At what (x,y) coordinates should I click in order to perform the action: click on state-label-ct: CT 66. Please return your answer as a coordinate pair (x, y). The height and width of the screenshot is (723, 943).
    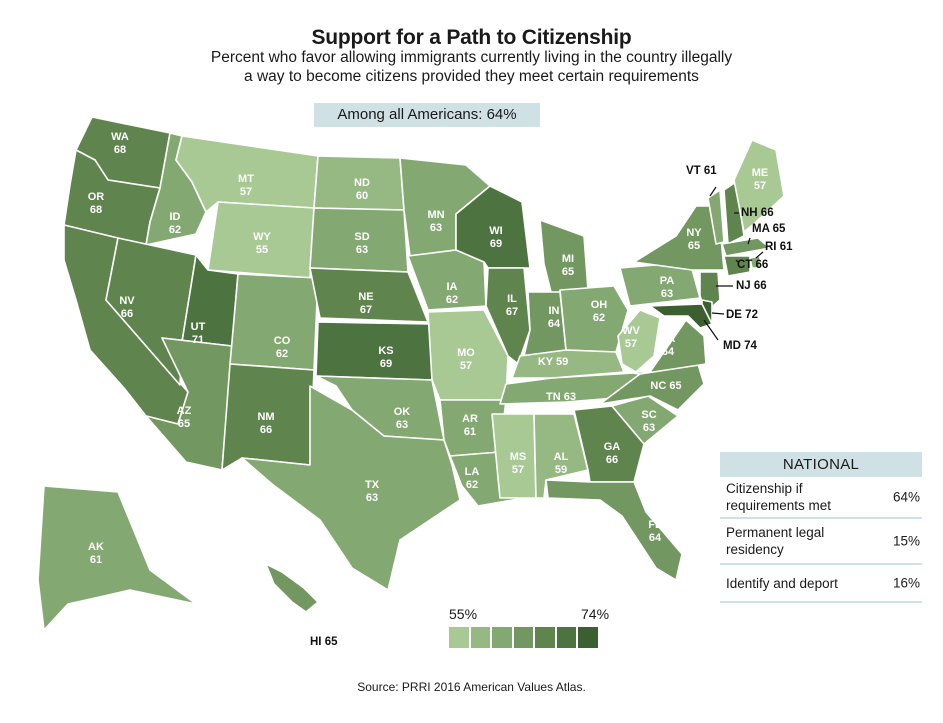
    Looking at the image, I should click on (752, 265).